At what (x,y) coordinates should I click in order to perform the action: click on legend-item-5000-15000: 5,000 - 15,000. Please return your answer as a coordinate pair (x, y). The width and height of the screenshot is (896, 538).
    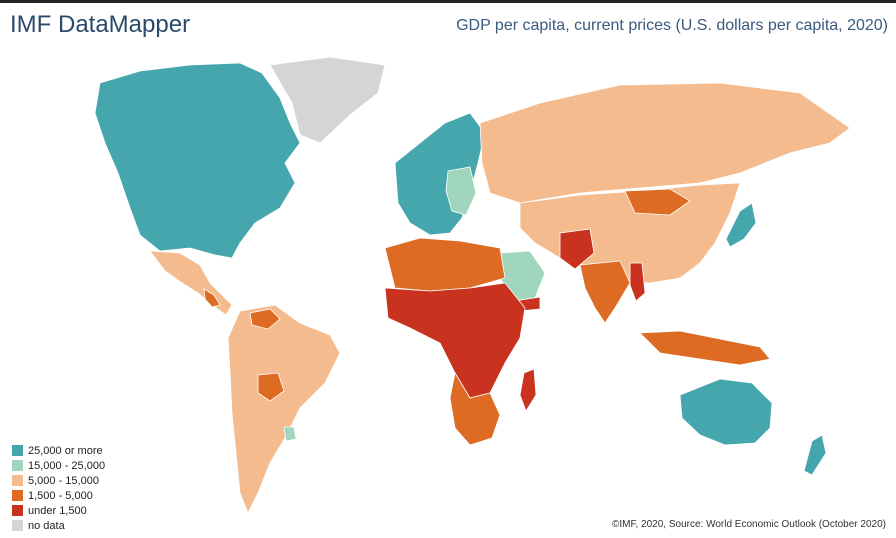
    Looking at the image, I should click on (58, 480).